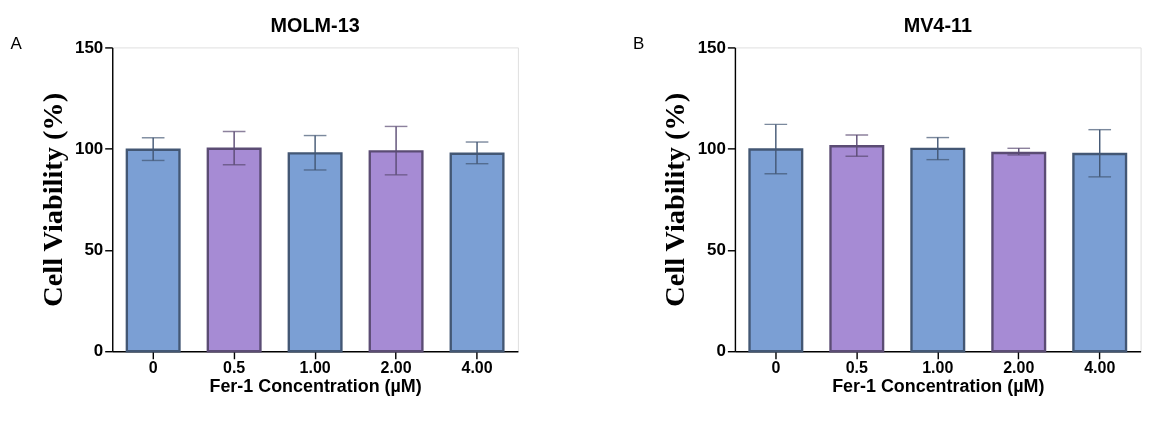 Image resolution: width=1151 pixels, height=439 pixels. I want to click on text: A, so click(16, 44).